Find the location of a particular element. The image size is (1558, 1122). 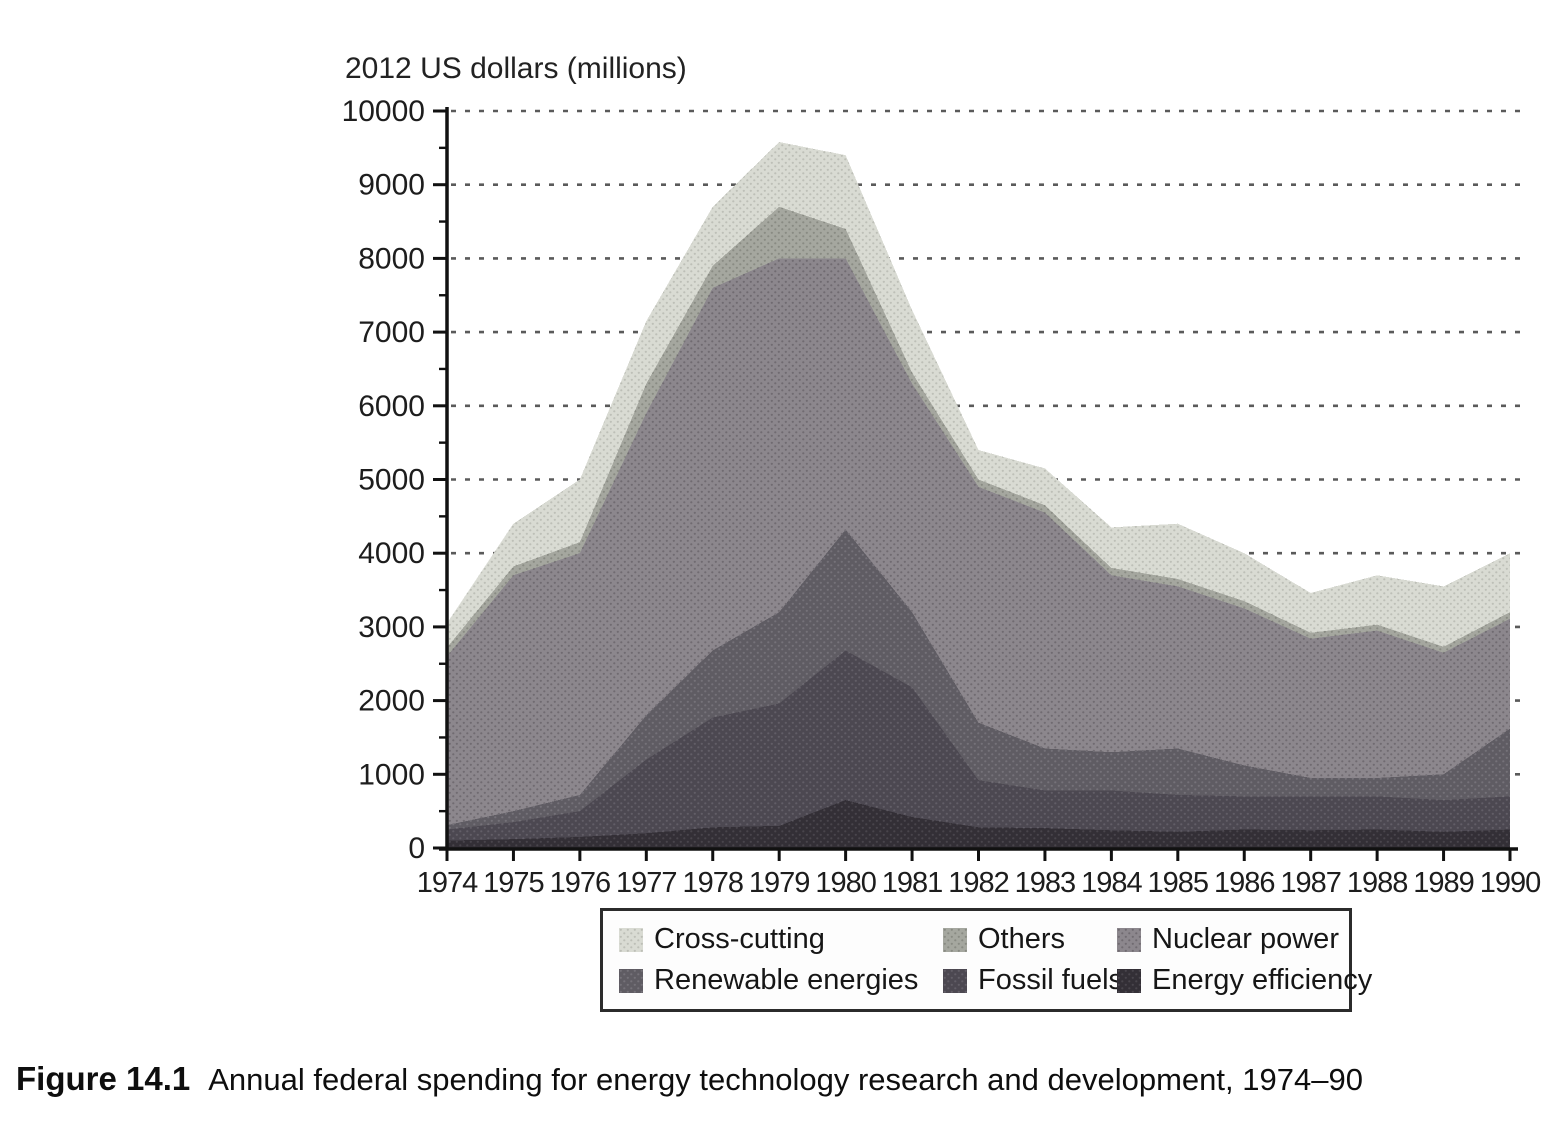

legend-label: Energy efficiency is located at coordinates (1262, 980).